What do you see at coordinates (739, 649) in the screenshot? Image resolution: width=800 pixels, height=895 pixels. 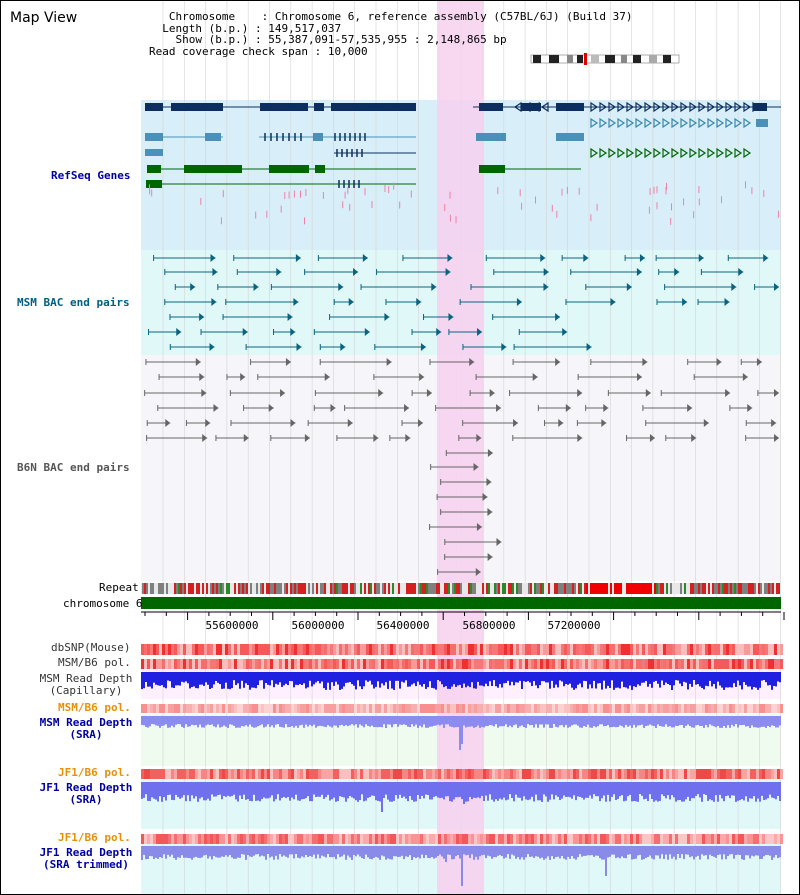 I see `dbsnp-cell` at bounding box center [739, 649].